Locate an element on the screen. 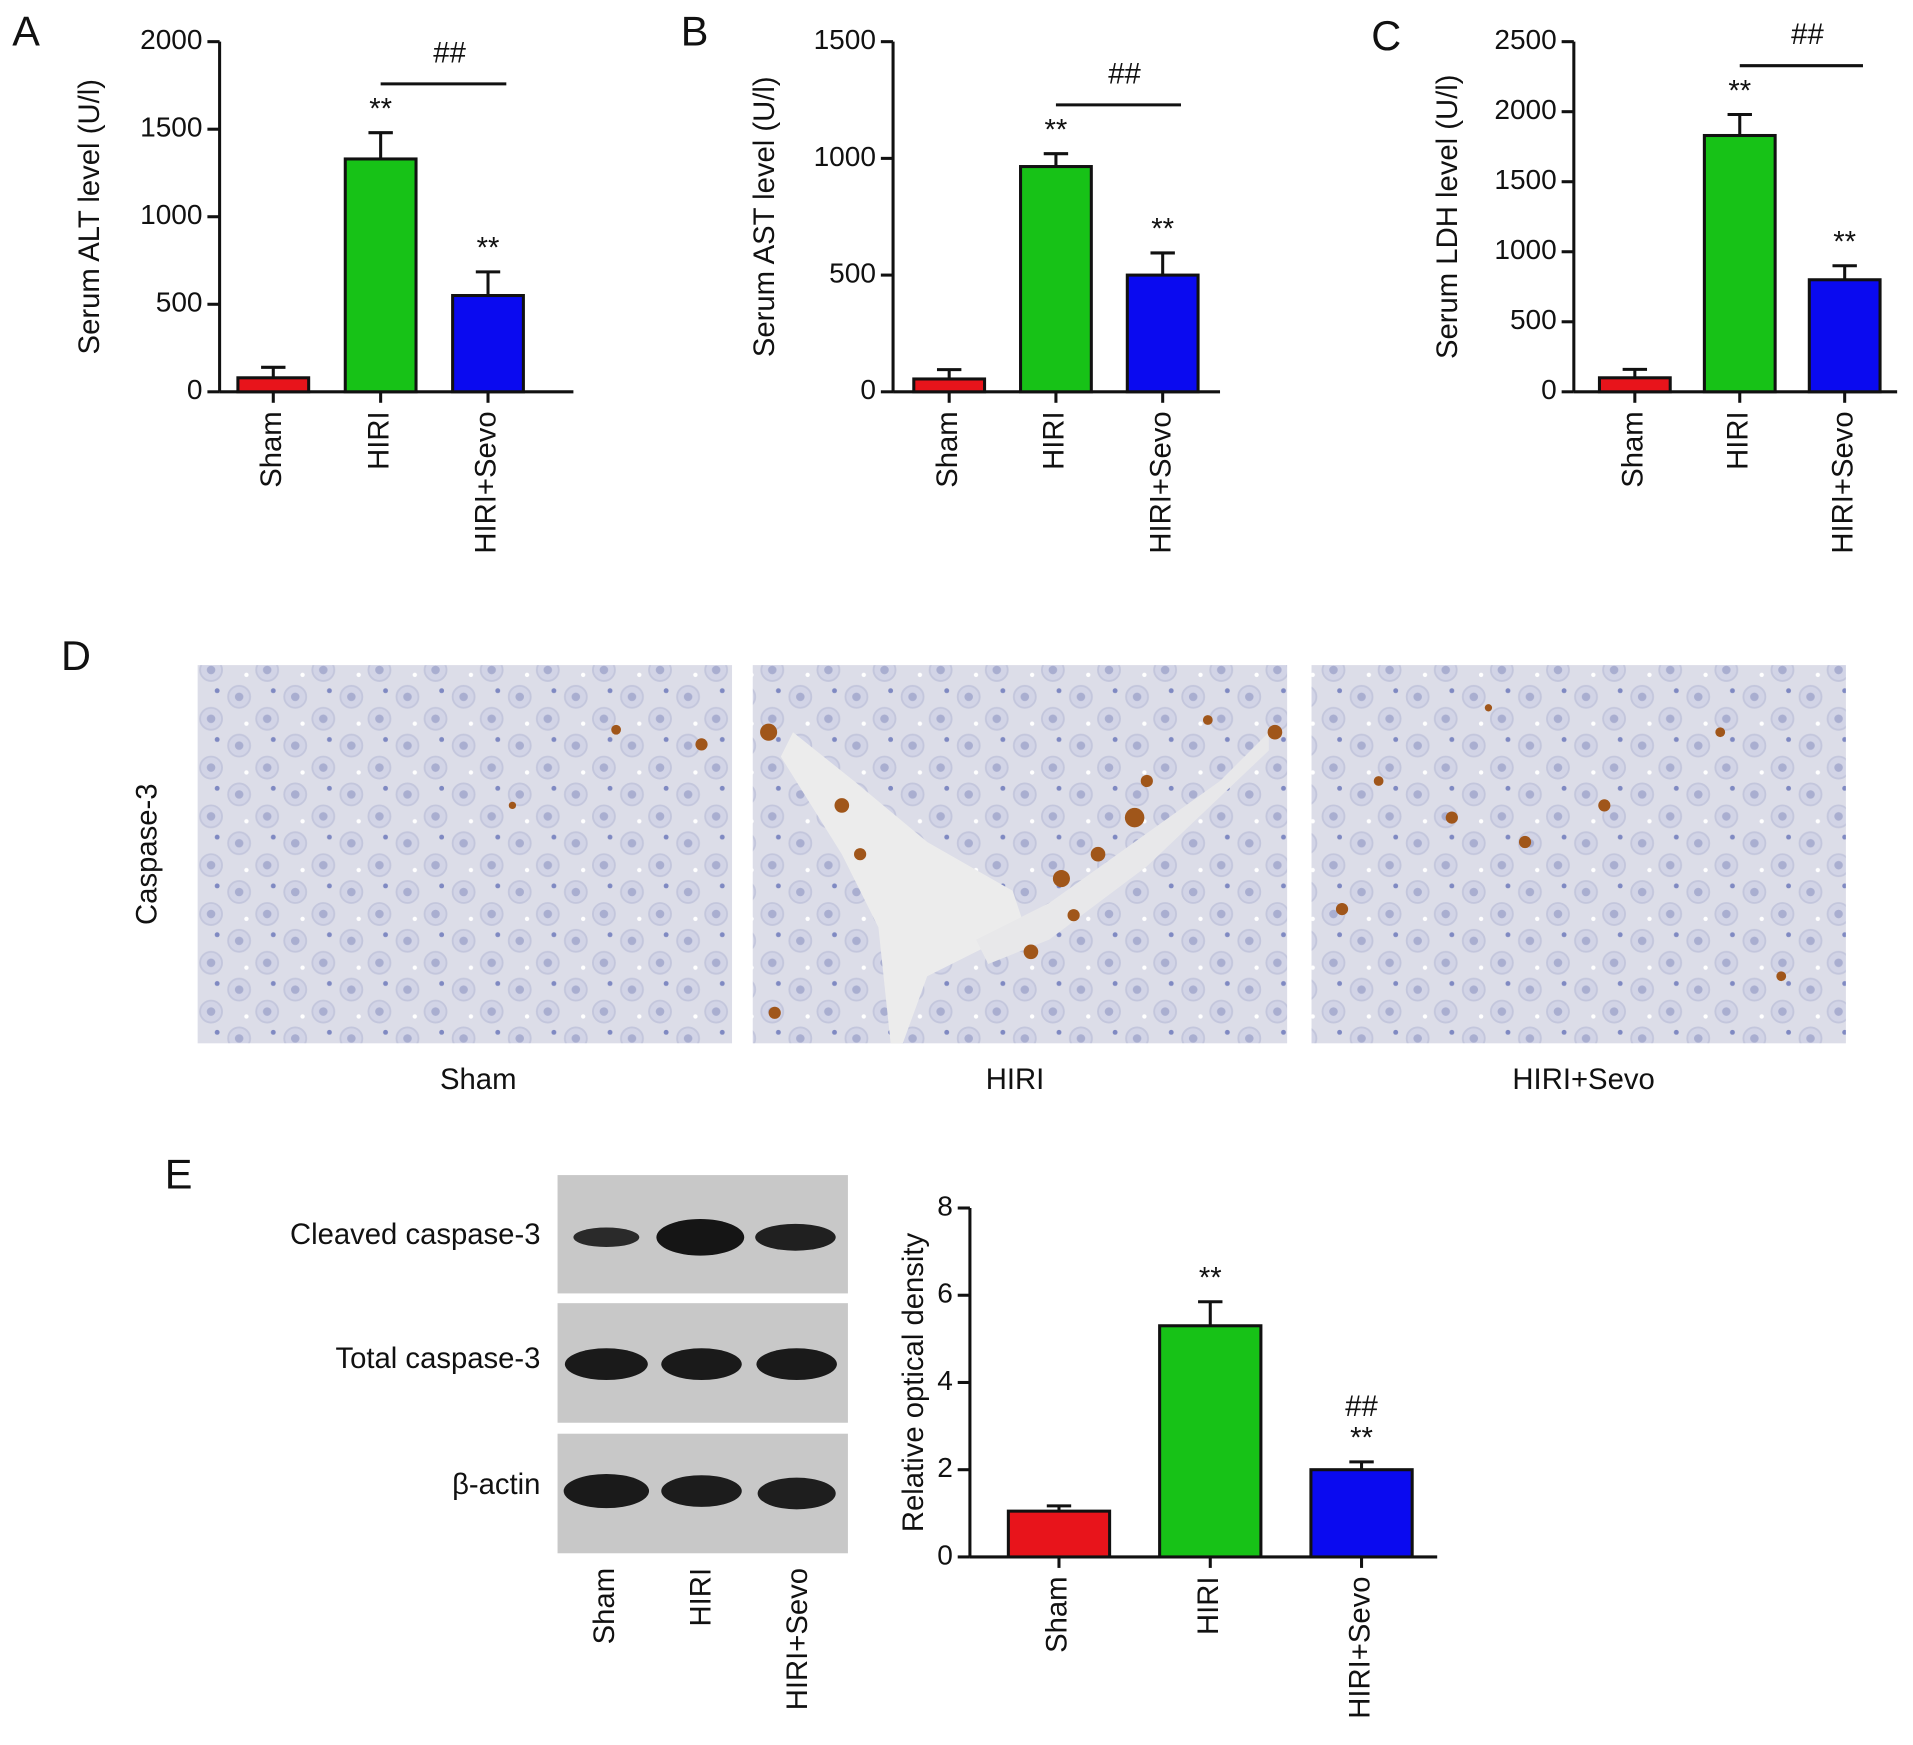  blot is located at coordinates (702, 1364).